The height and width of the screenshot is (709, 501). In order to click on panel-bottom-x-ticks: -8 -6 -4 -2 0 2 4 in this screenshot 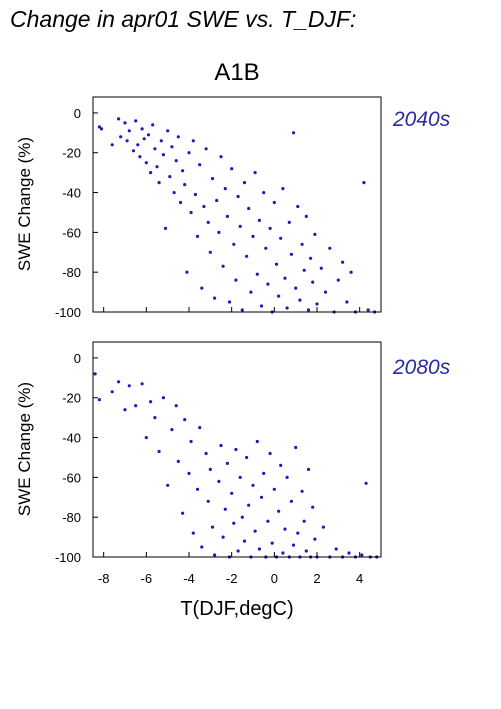, I will do `click(230, 569)`.